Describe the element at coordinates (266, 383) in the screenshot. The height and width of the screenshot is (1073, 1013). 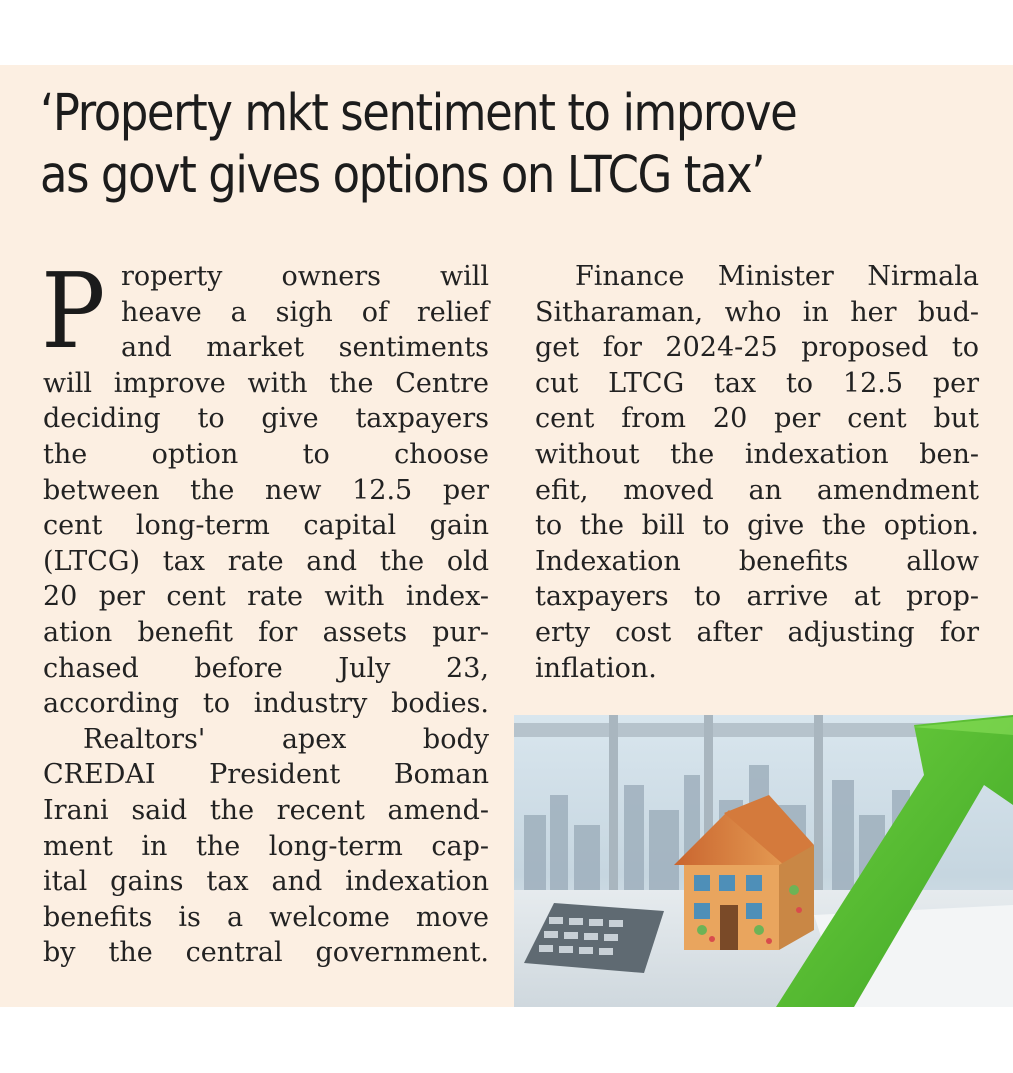
I see `text-line: will improve with the Centre` at that location.